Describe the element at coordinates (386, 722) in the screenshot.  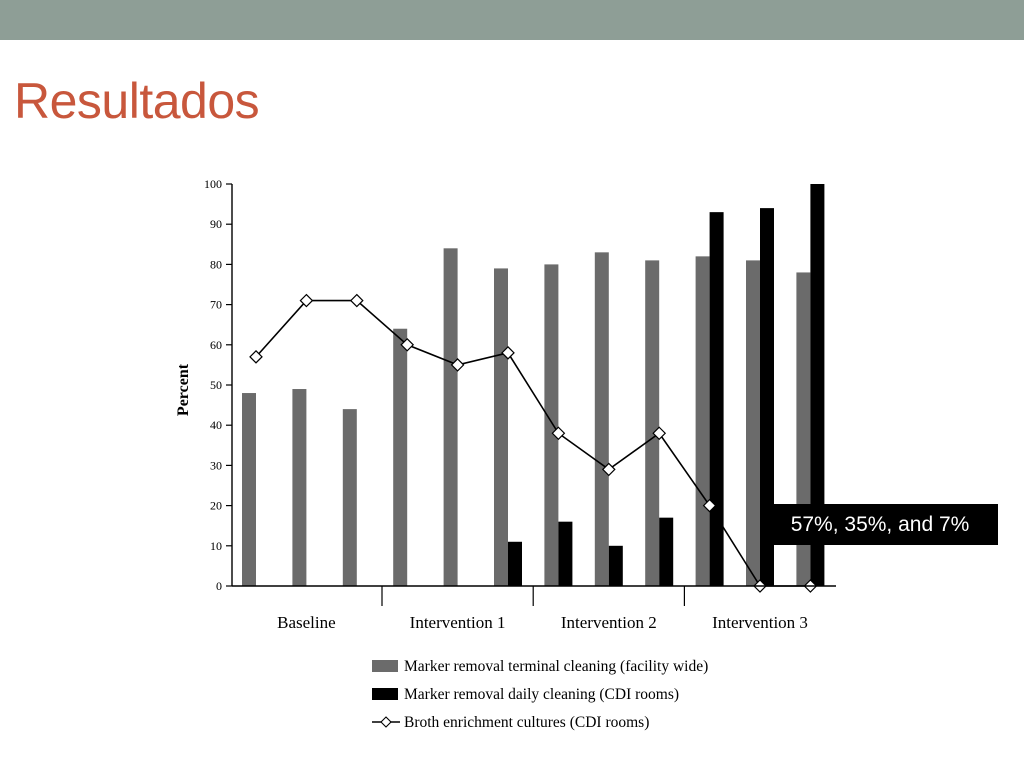
I see `legend-diamond` at that location.